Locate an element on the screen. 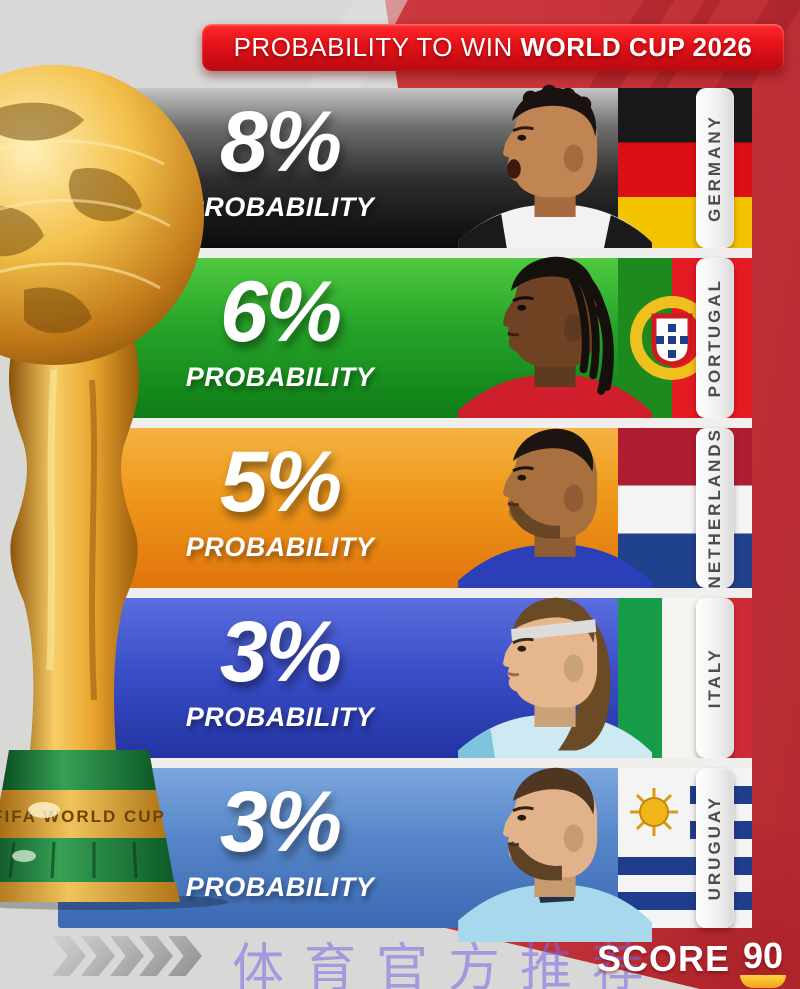  probability-value: 6% is located at coordinates (280, 312).